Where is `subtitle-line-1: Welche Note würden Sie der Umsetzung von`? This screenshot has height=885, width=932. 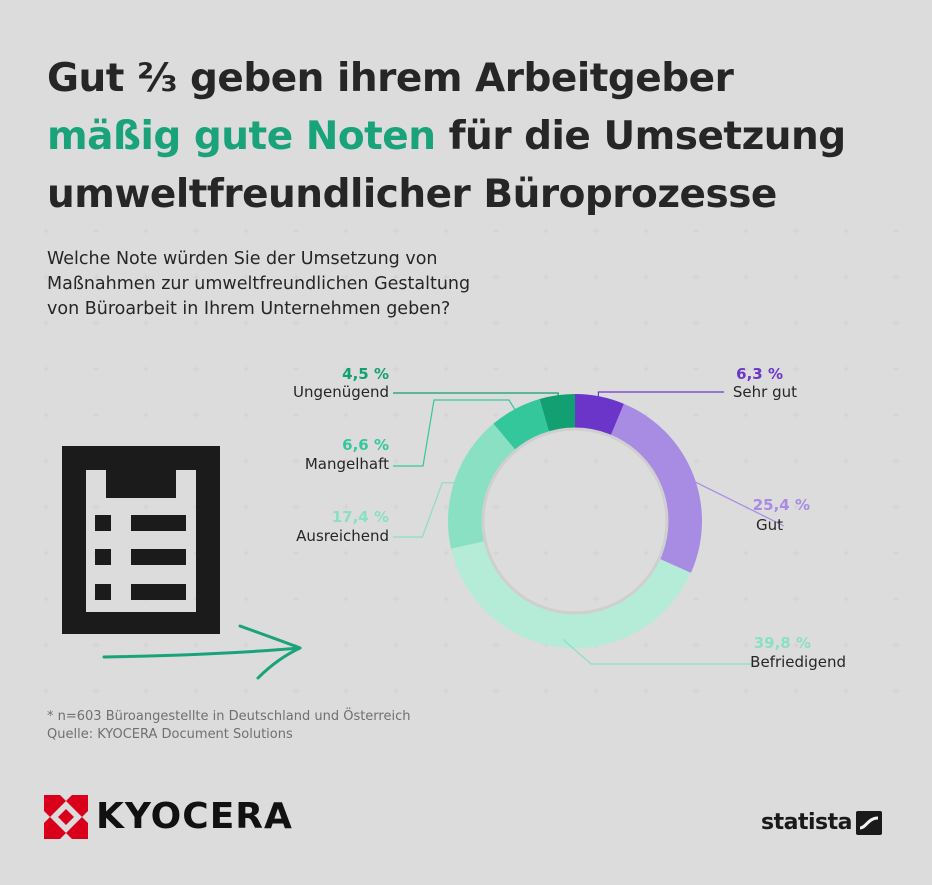 subtitle-line-1: Welche Note würden Sie der Umsetzung von is located at coordinates (242, 259).